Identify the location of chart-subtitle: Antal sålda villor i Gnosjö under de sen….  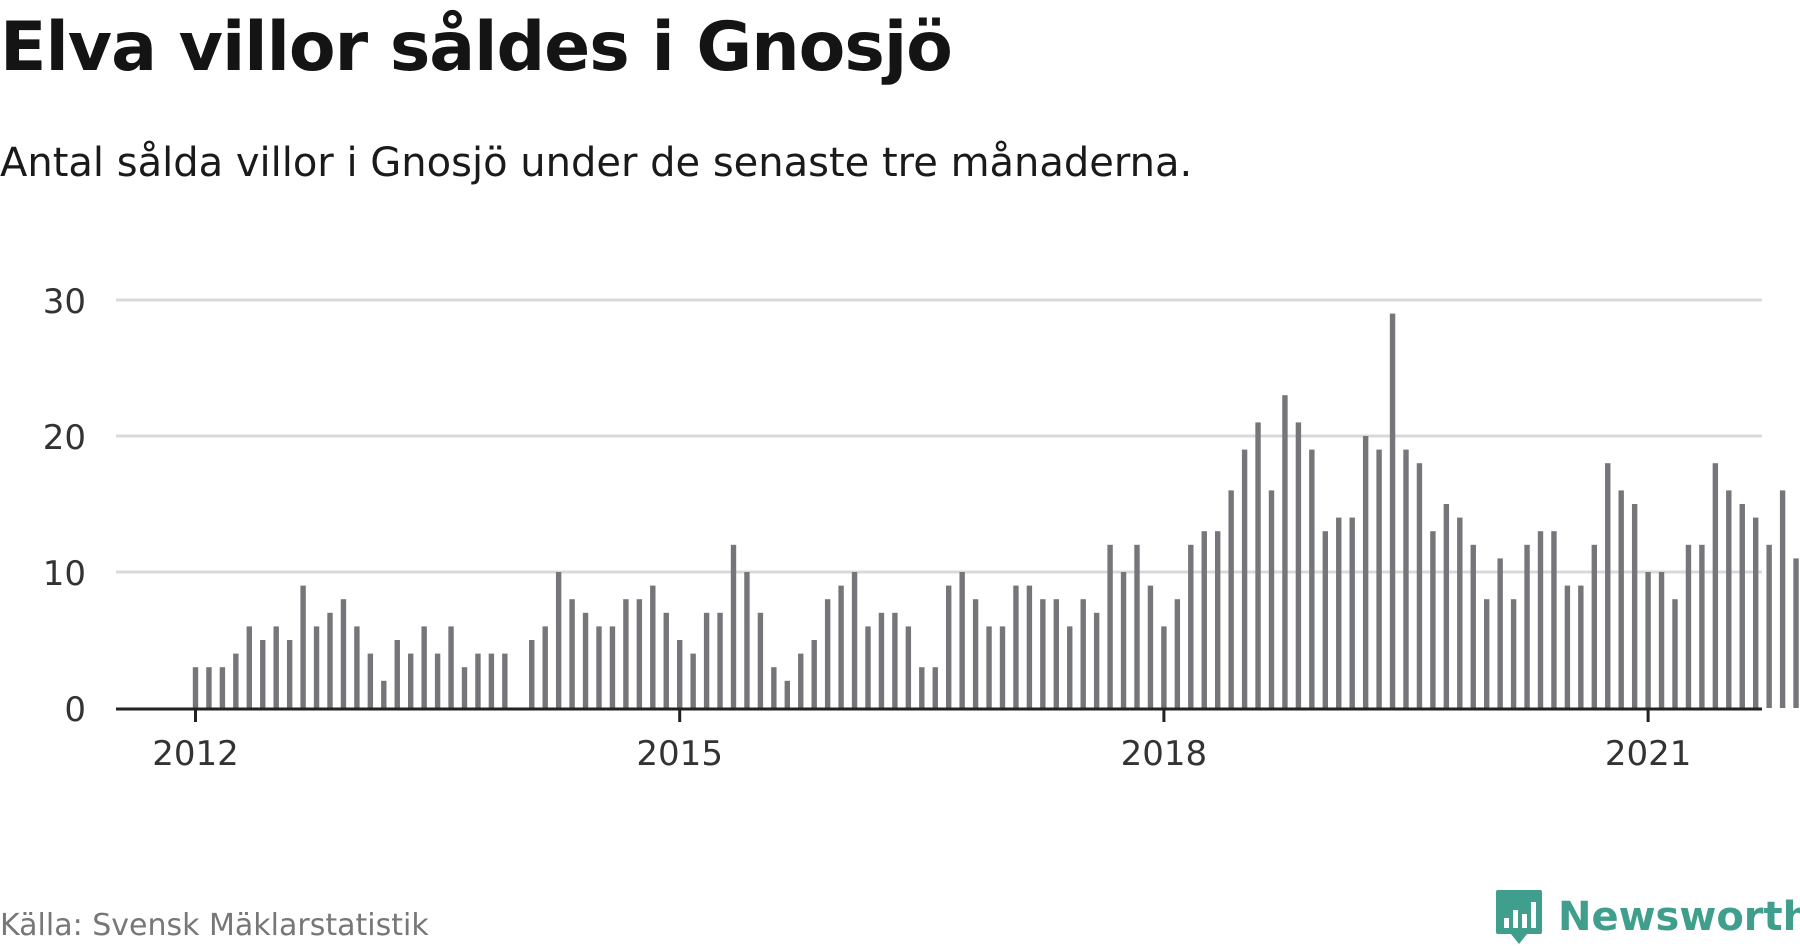
(596, 163).